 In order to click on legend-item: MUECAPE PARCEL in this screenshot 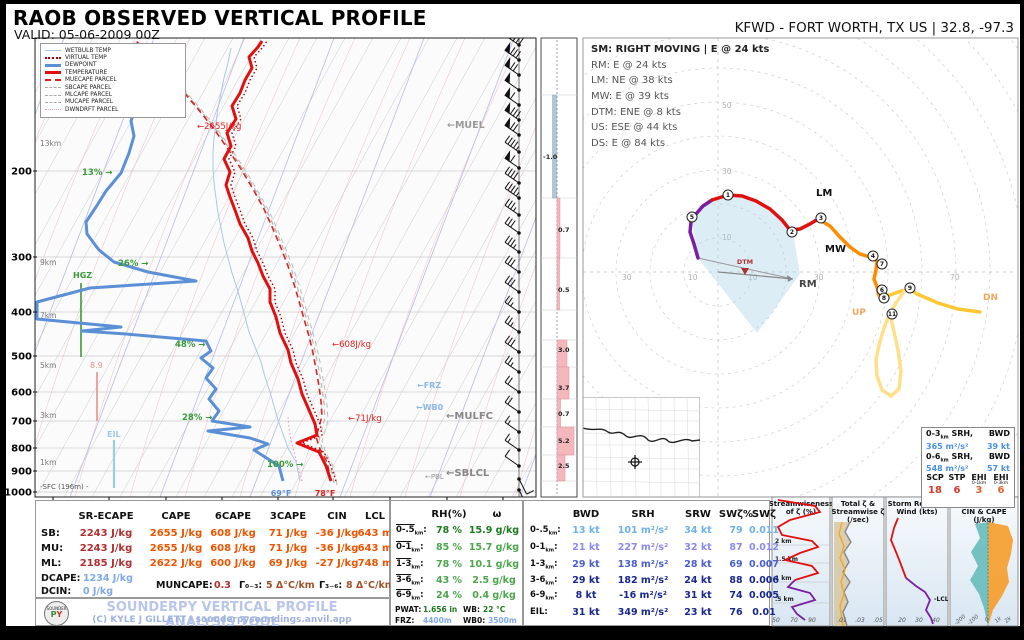, I will do `click(113, 80)`.